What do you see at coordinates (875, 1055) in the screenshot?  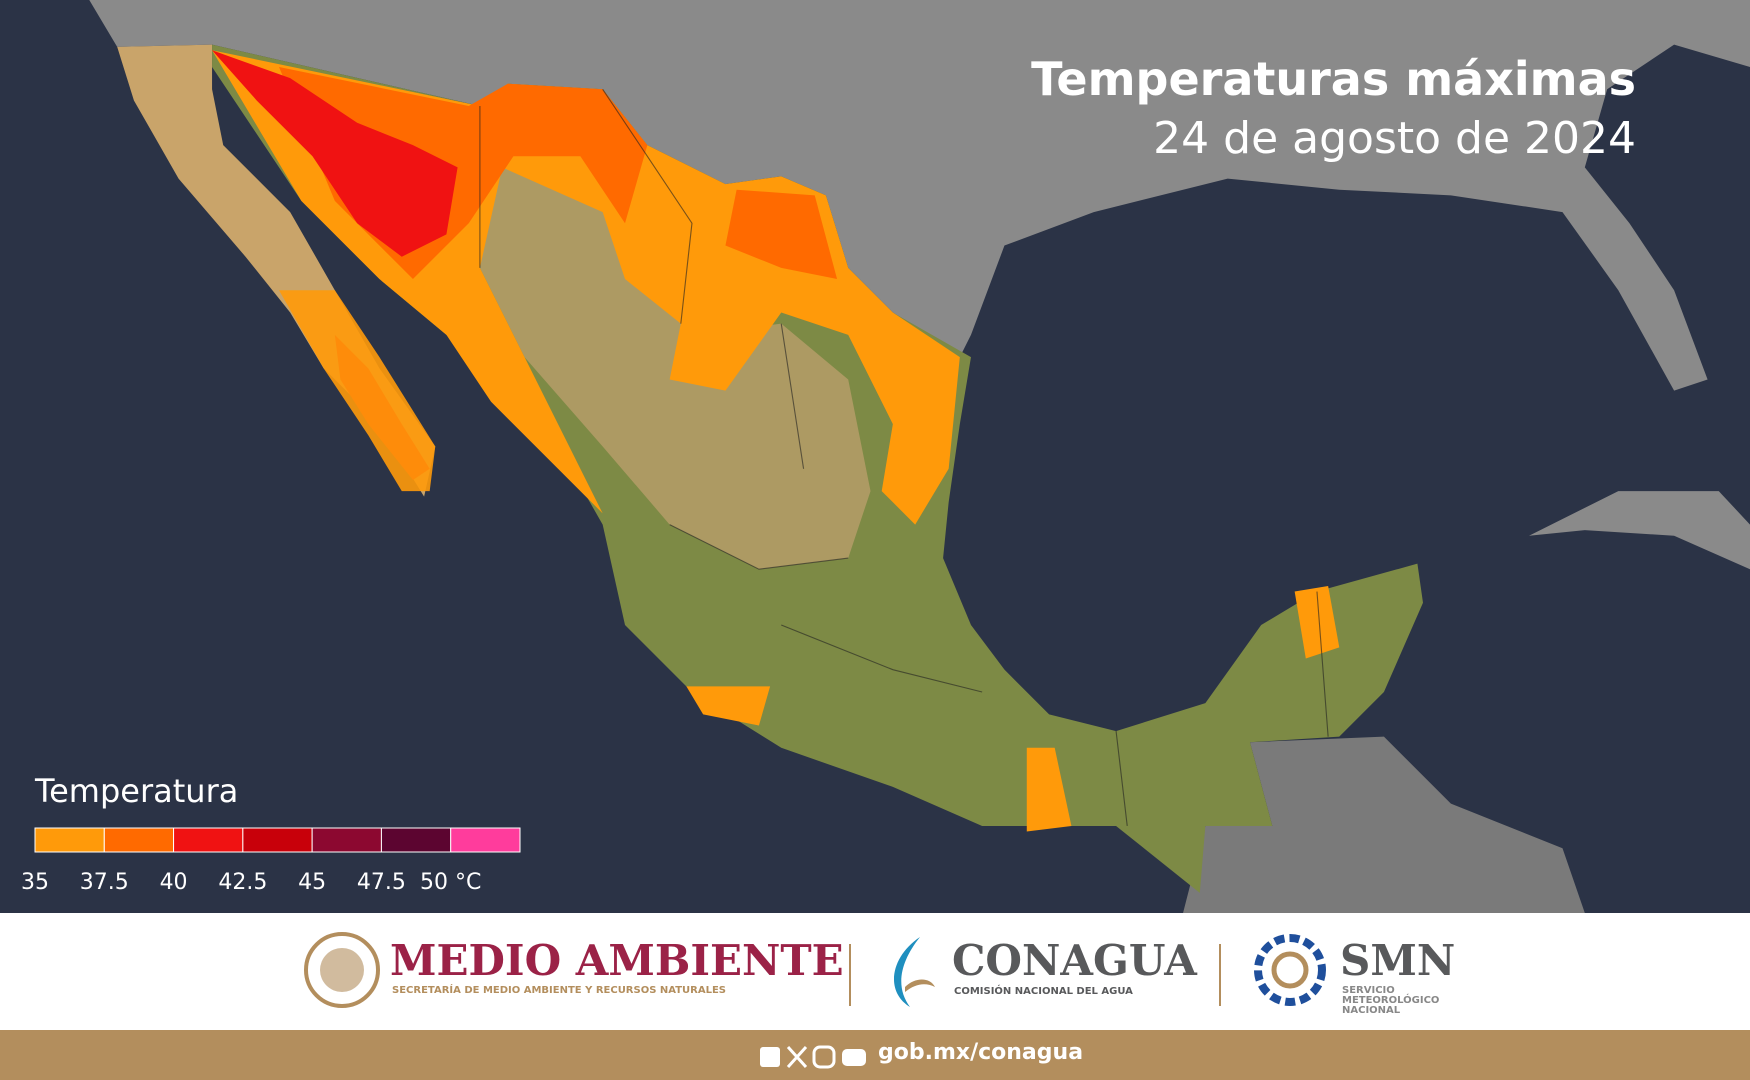 I see `footer-bar` at bounding box center [875, 1055].